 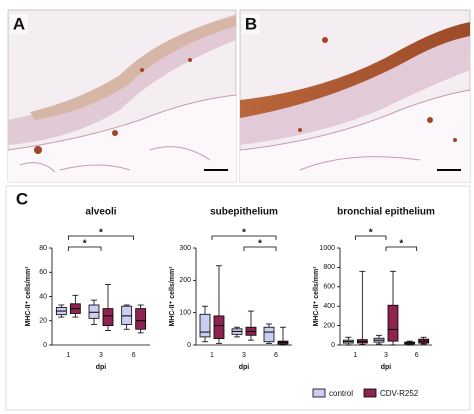 I want to click on panel-label: A, so click(x=19, y=23).